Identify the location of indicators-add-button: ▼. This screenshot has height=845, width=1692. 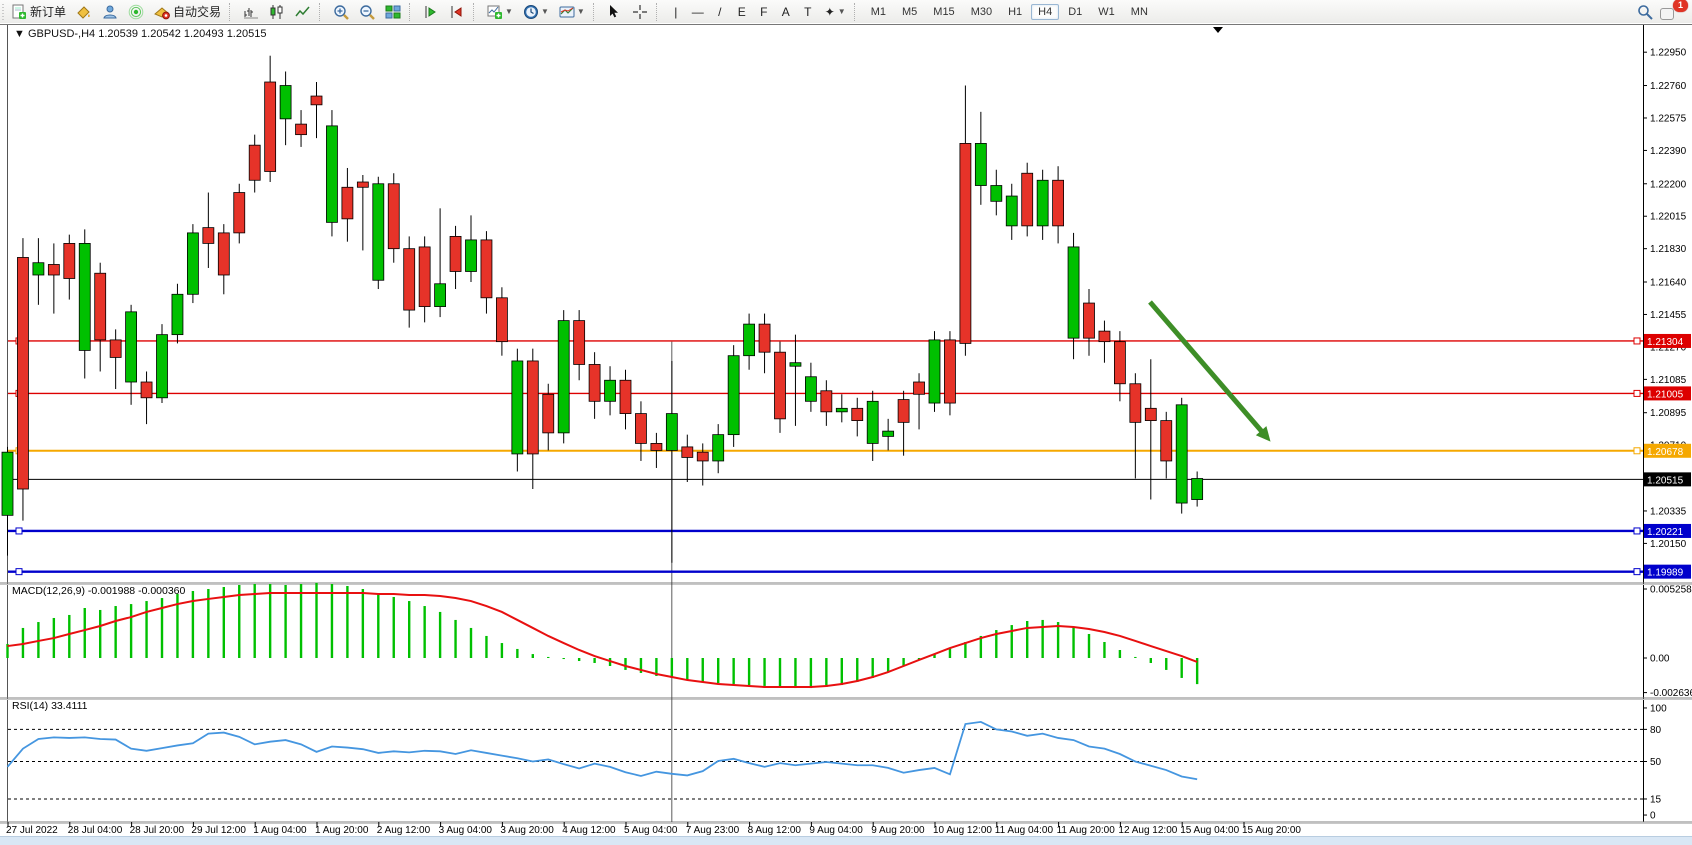
(500, 11).